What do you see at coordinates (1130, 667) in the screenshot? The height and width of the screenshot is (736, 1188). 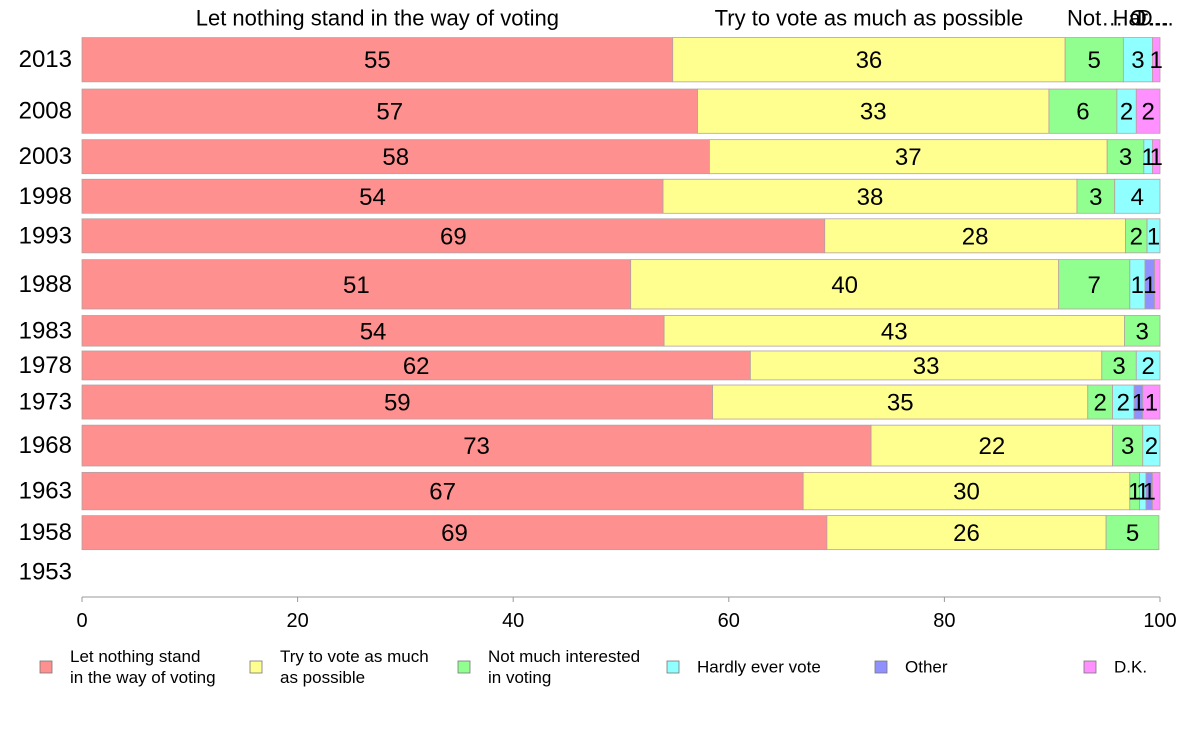 I see `legend-label-d-k-0: D.K.` at bounding box center [1130, 667].